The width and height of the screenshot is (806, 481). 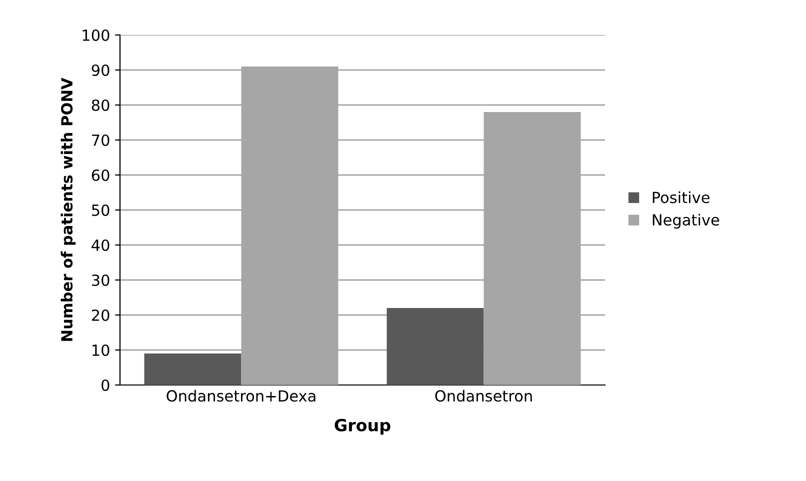 I want to click on y-tick-label: 30, so click(x=101, y=280).